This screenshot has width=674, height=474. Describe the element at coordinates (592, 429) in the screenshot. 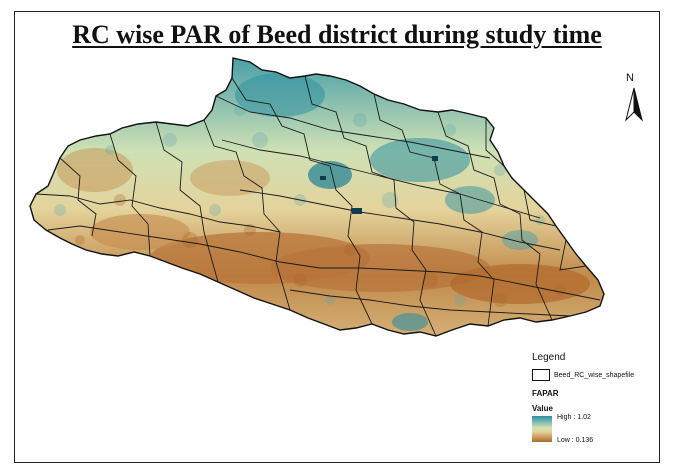

I see `legend-ramp-entry: High : 1.02 Low : 0.136` at that location.